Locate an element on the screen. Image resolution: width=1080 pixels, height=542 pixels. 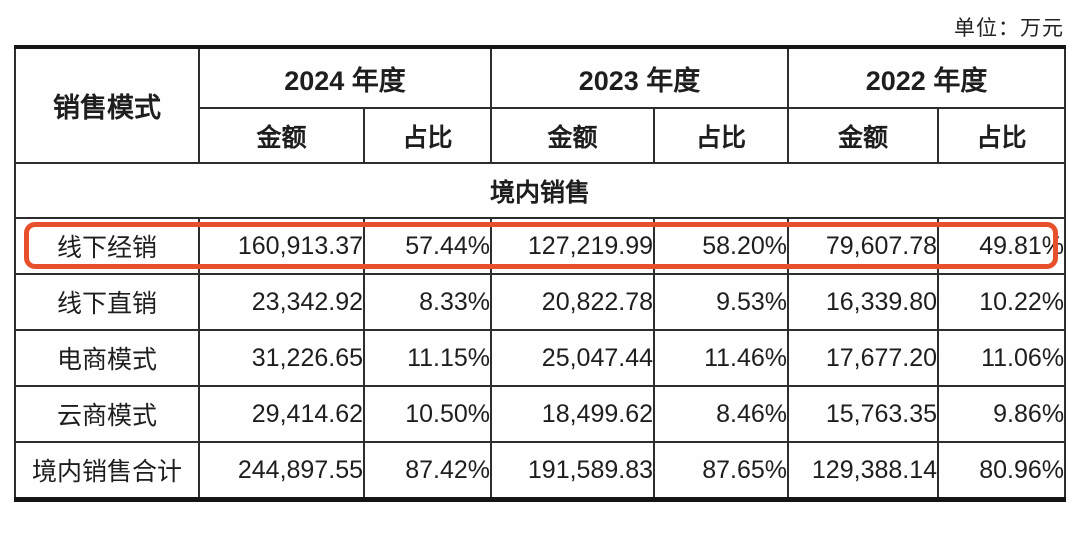
cell-ratio-2023: 11.46% is located at coordinates (721, 358).